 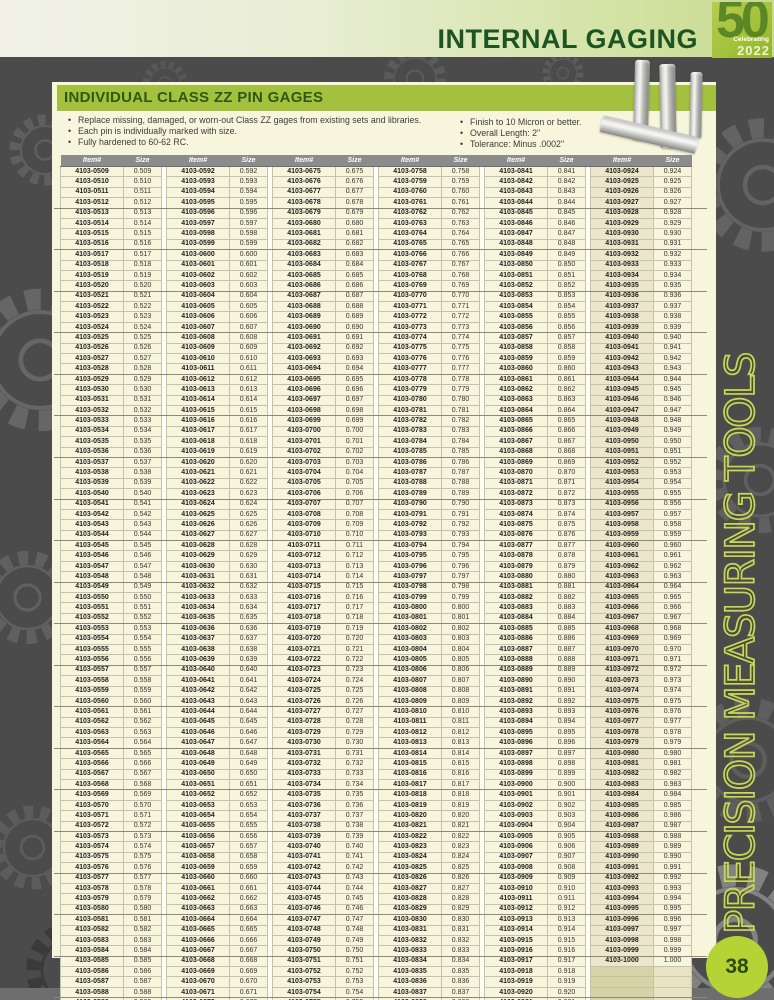 I want to click on item-cell: 4103-0524, so click(x=89, y=328).